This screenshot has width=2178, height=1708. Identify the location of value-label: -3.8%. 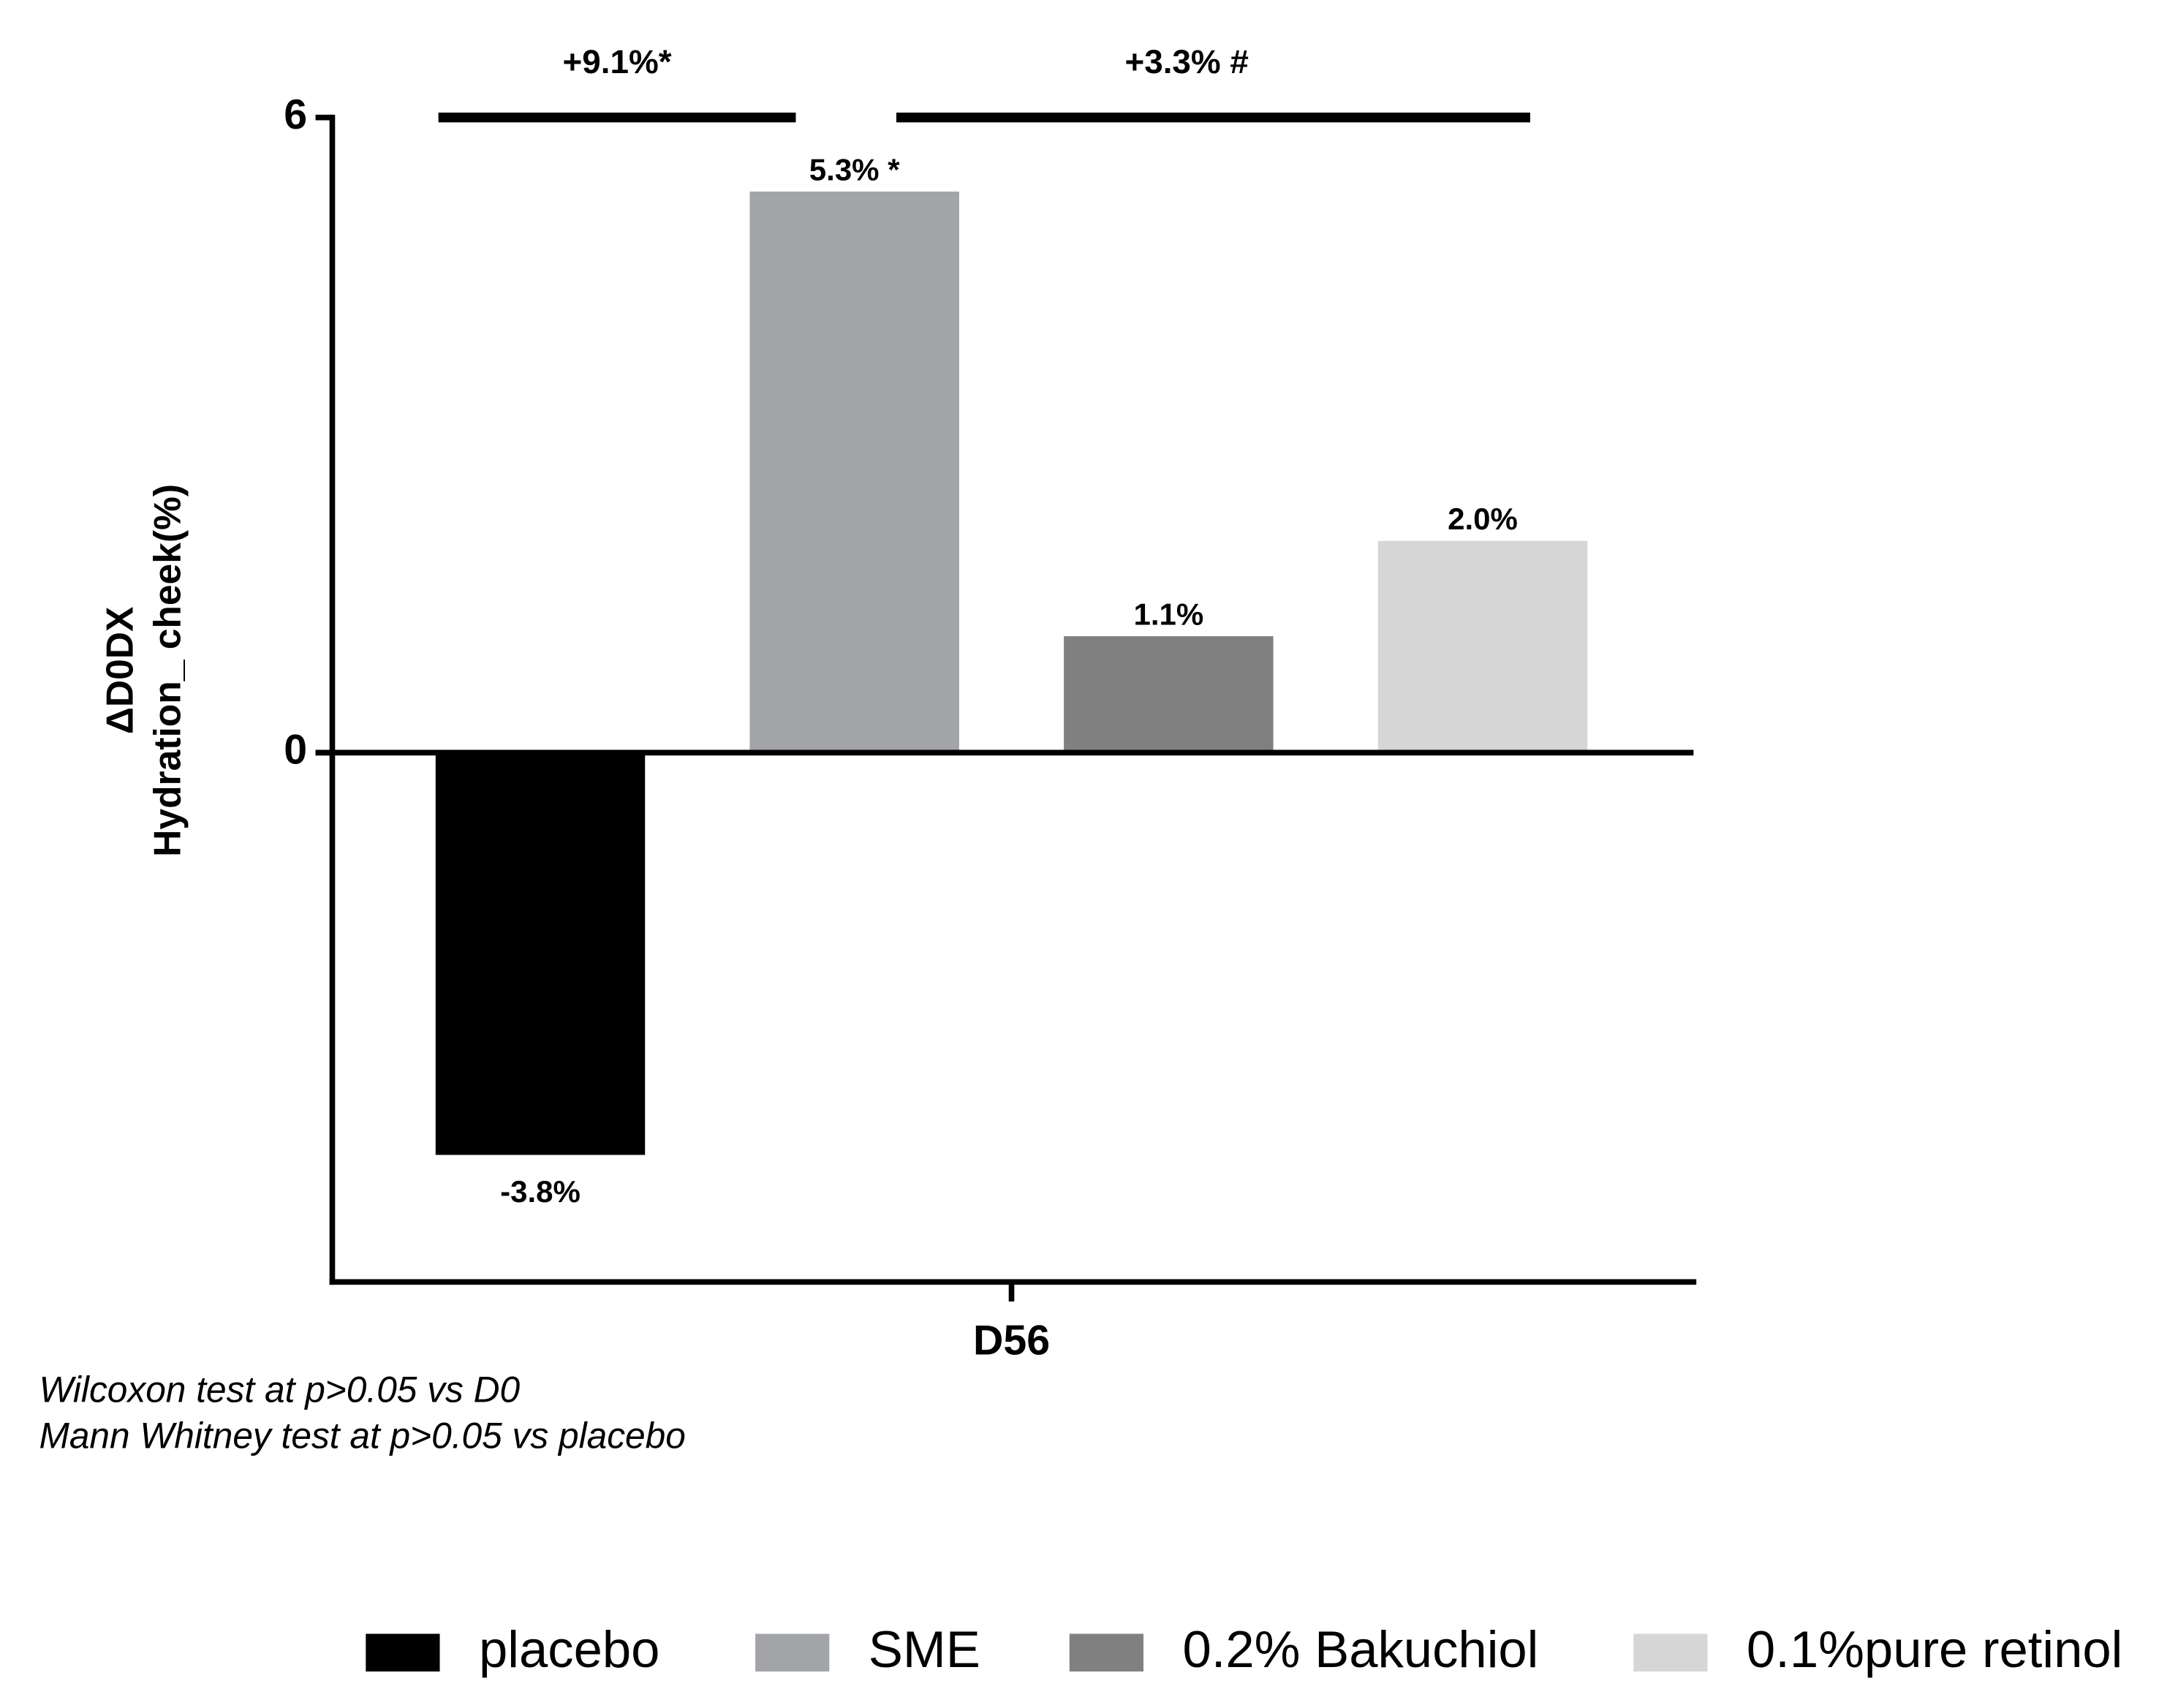
(540, 1191).